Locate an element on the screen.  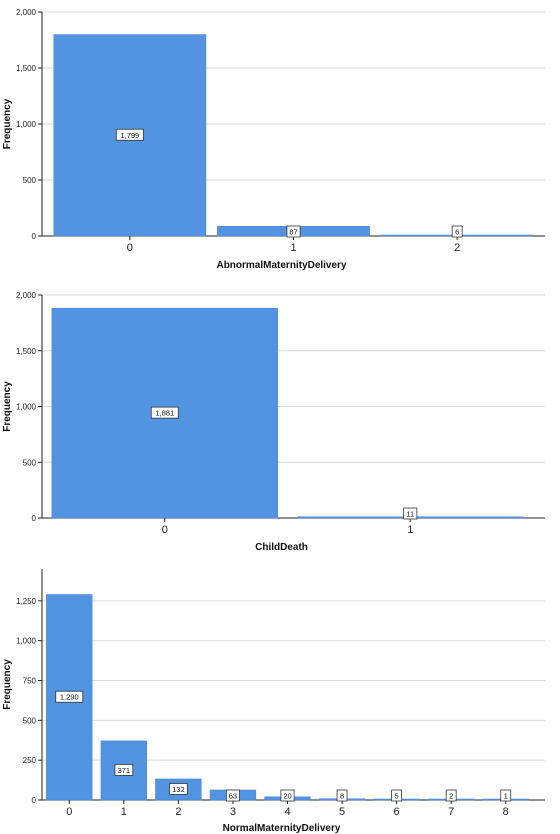
x-tick-label: 3 is located at coordinates (233, 812).